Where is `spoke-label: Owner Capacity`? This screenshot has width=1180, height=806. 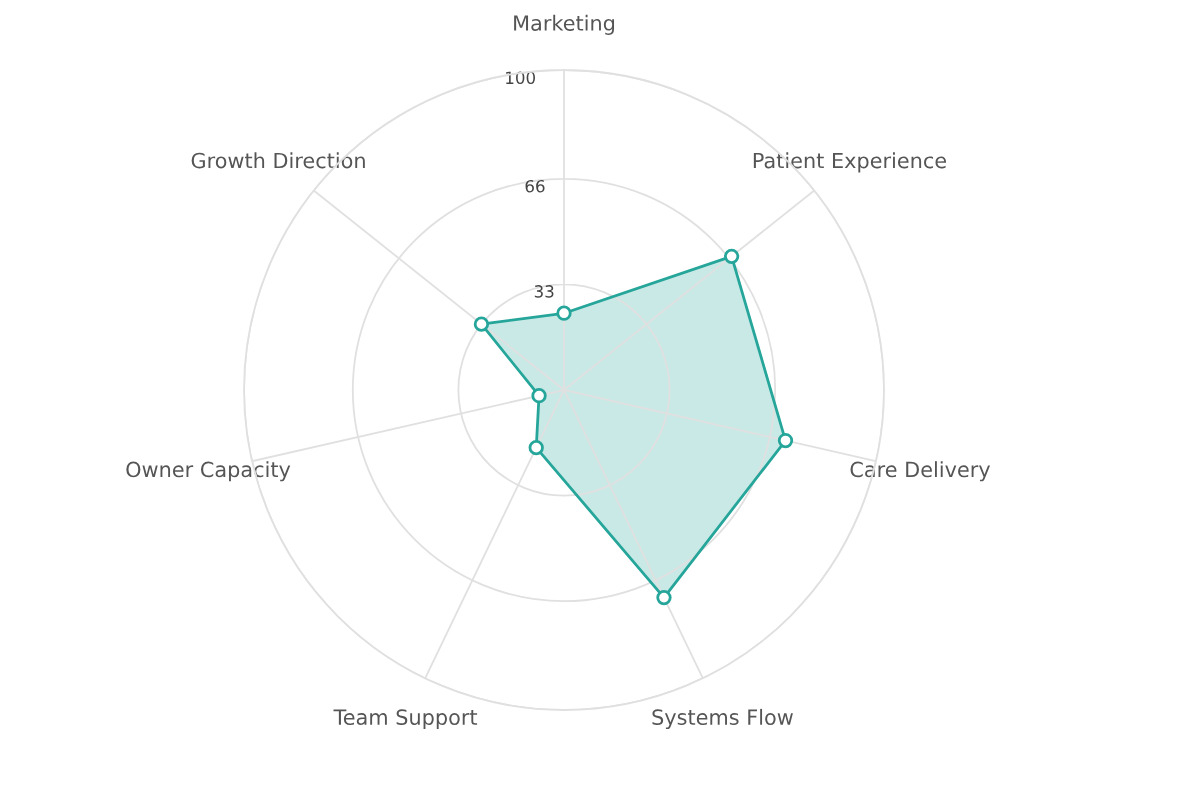
spoke-label: Owner Capacity is located at coordinates (208, 471).